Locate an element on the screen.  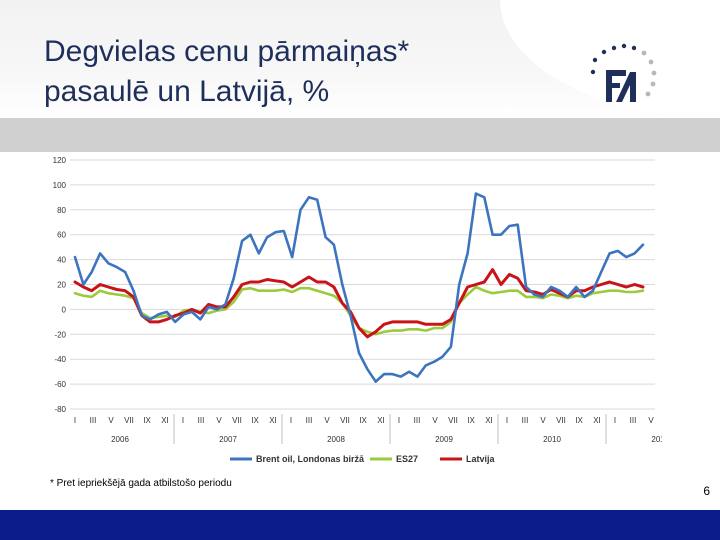
x-year-label: 2010 is located at coordinates (552, 439).